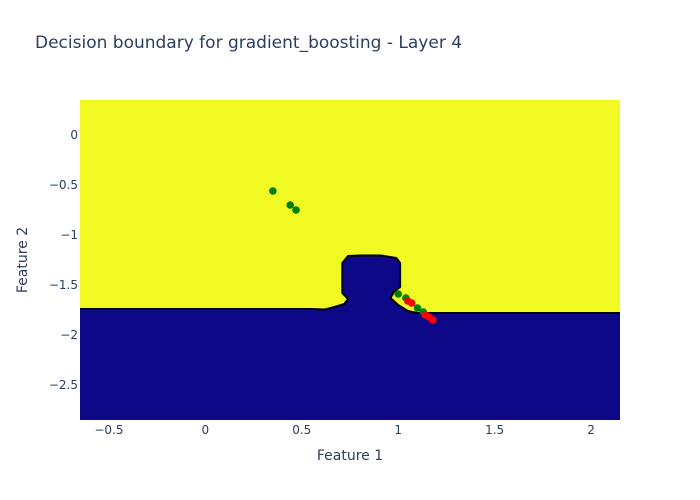  What do you see at coordinates (301, 430) in the screenshot?
I see `x-tick-label: 0.5` at bounding box center [301, 430].